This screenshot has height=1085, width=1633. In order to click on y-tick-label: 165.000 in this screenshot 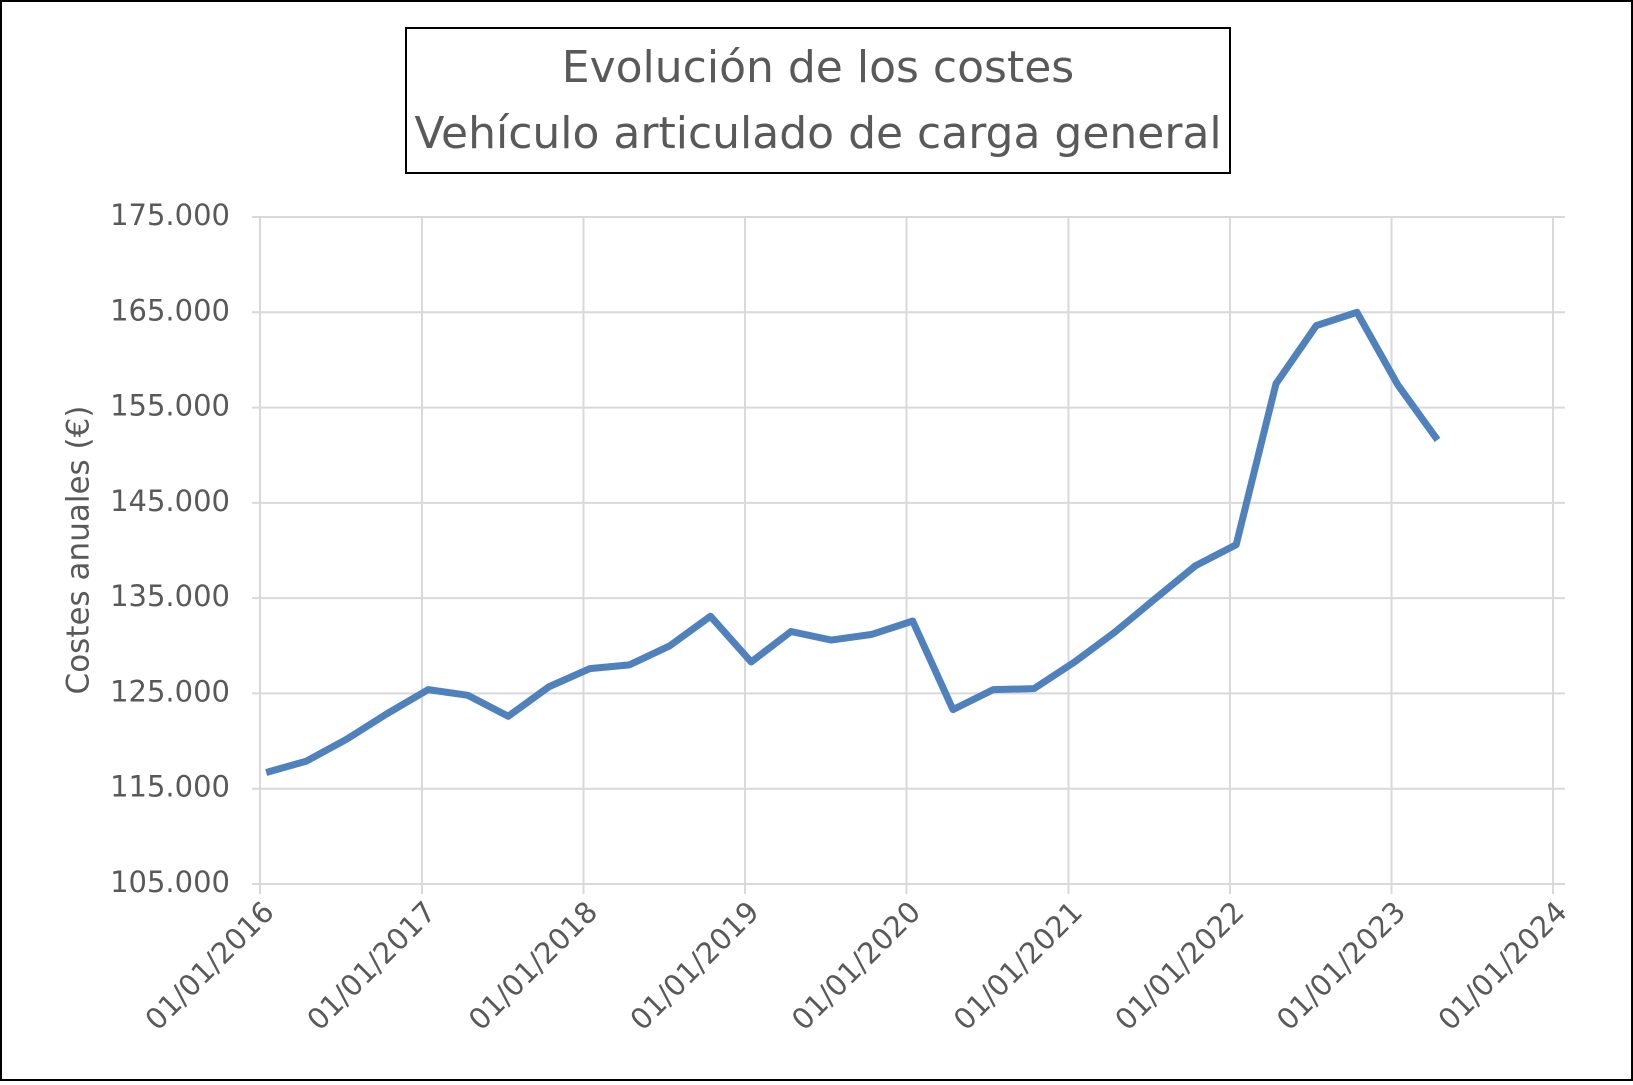, I will do `click(170, 310)`.